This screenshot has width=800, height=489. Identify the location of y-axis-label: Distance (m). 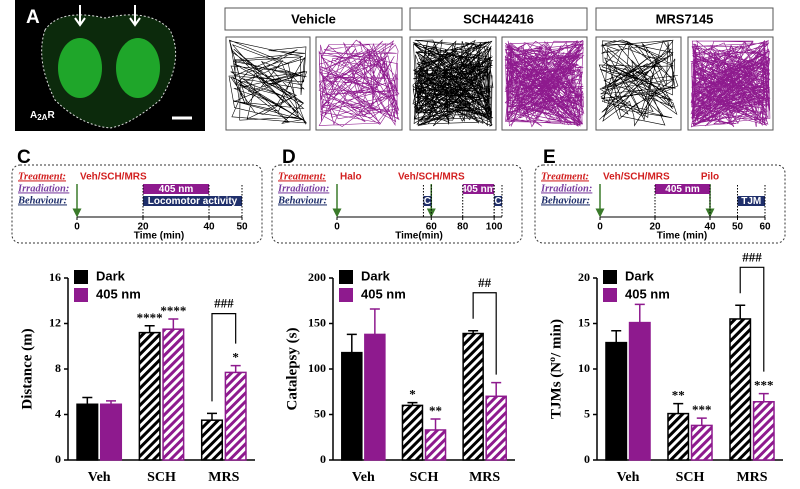
(27, 368).